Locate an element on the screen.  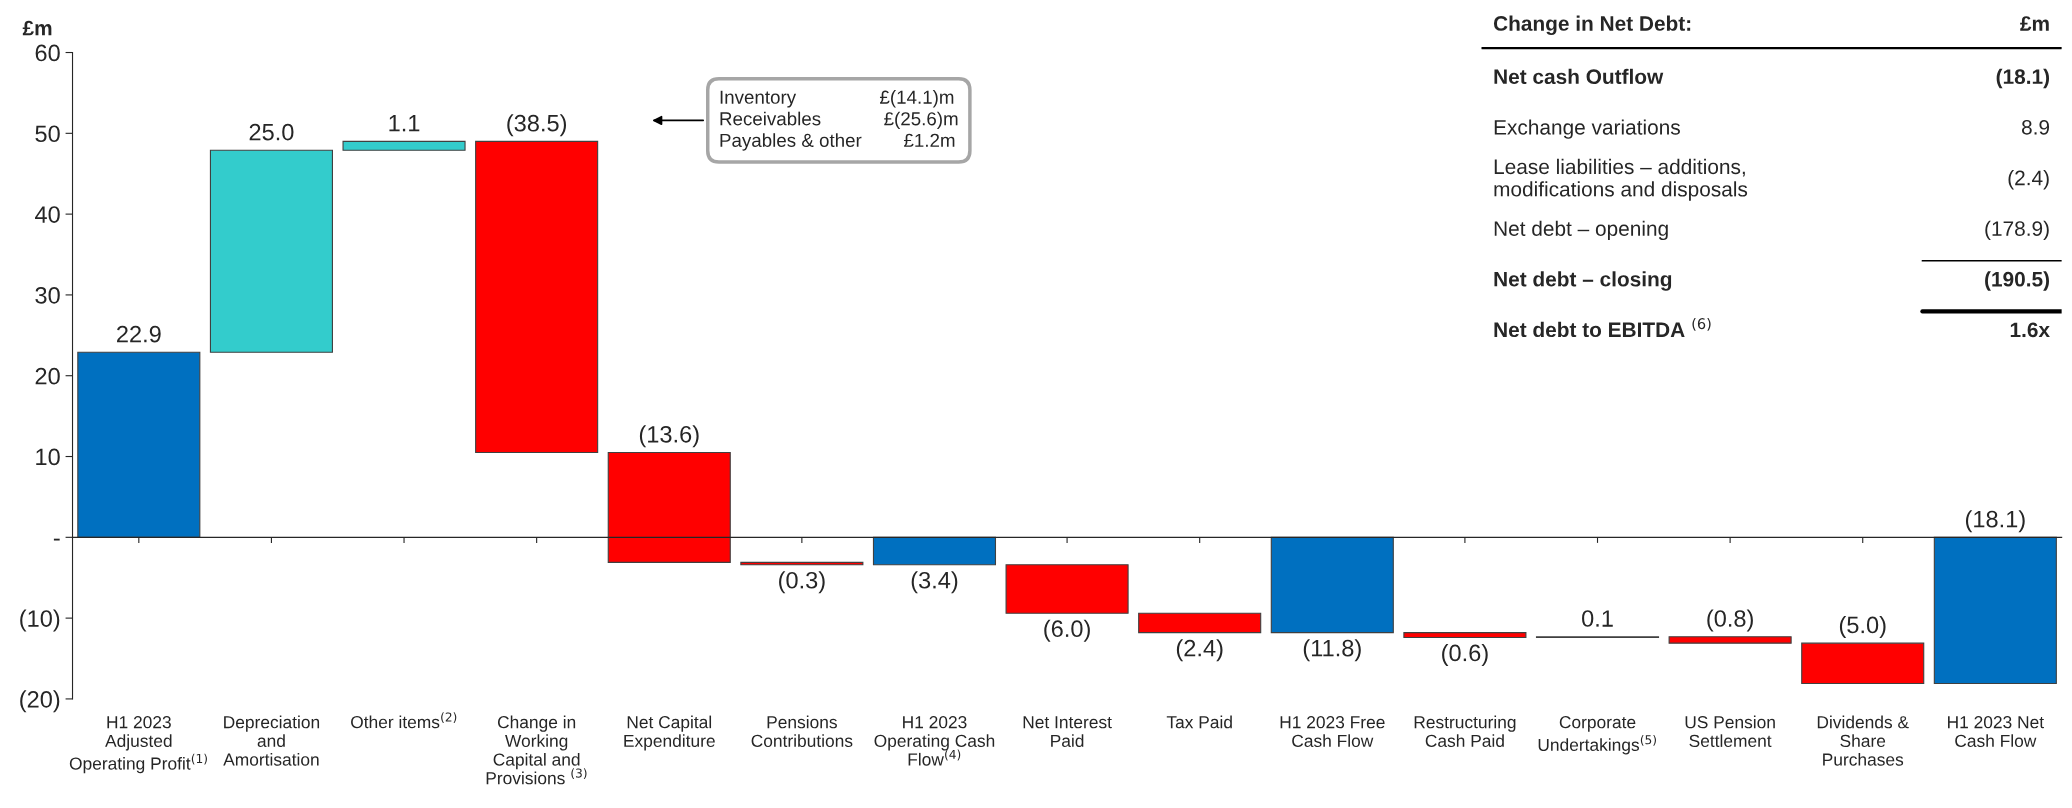
x-tick-label: H1 2023 Net Cash Flow is located at coordinates (1996, 732).